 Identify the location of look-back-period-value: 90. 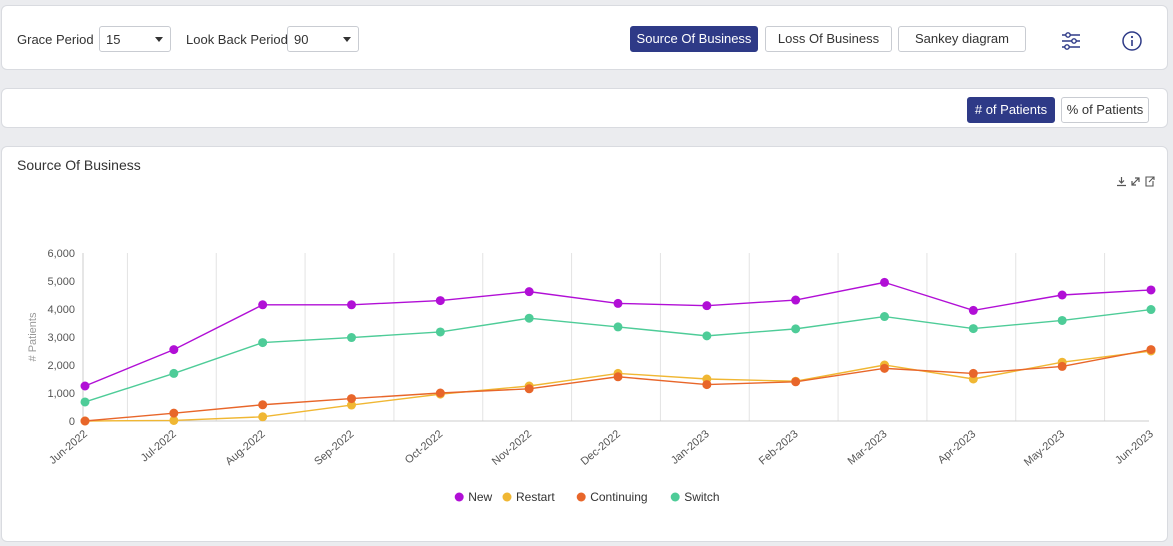
(301, 39).